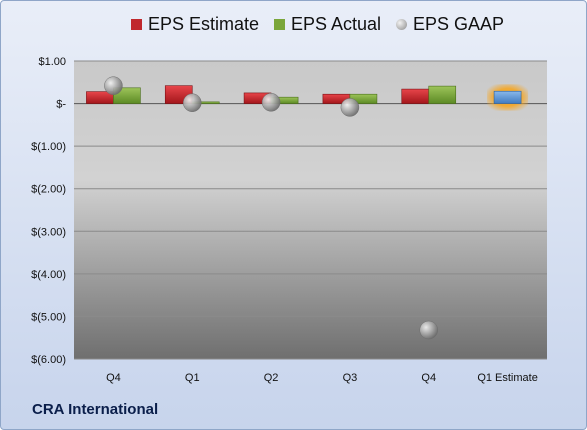 The image size is (587, 430). What do you see at coordinates (401, 24) in the screenshot?
I see `grey-sphere-icon` at bounding box center [401, 24].